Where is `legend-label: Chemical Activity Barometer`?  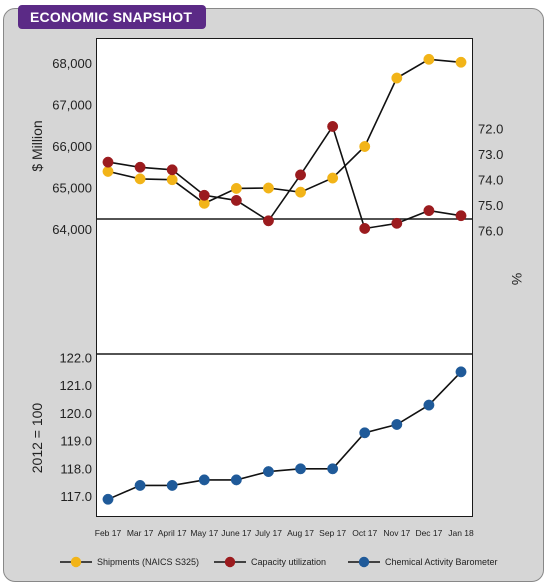
legend-label: Chemical Activity Barometer is located at coordinates (441, 562).